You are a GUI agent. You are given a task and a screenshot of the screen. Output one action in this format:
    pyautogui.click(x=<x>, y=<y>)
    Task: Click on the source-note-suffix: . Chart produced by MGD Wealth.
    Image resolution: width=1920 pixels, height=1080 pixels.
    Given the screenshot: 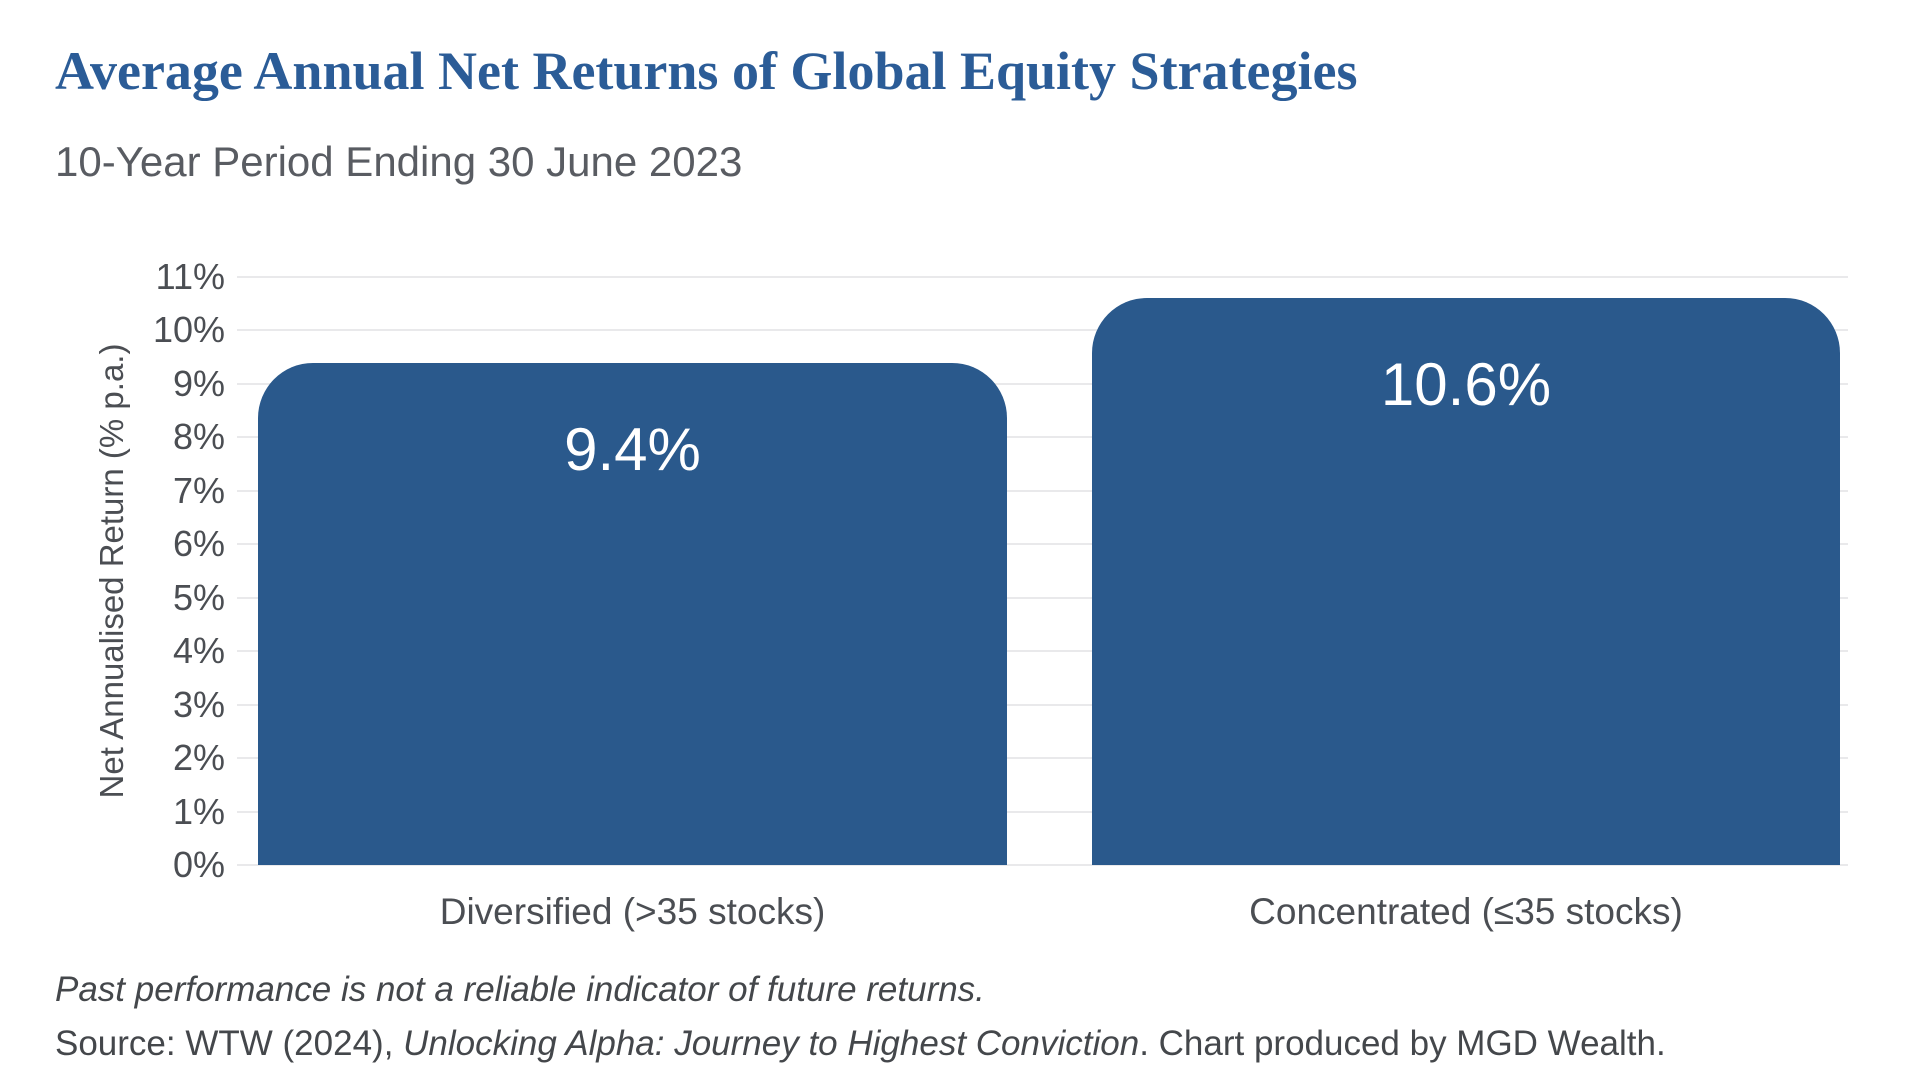 What is the action you would take?
    pyautogui.click(x=1402, y=1043)
    